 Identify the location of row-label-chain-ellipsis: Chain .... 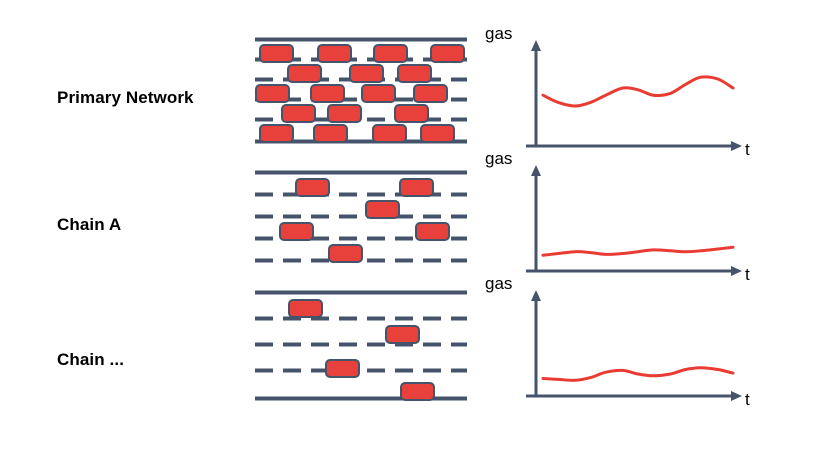
(91, 359).